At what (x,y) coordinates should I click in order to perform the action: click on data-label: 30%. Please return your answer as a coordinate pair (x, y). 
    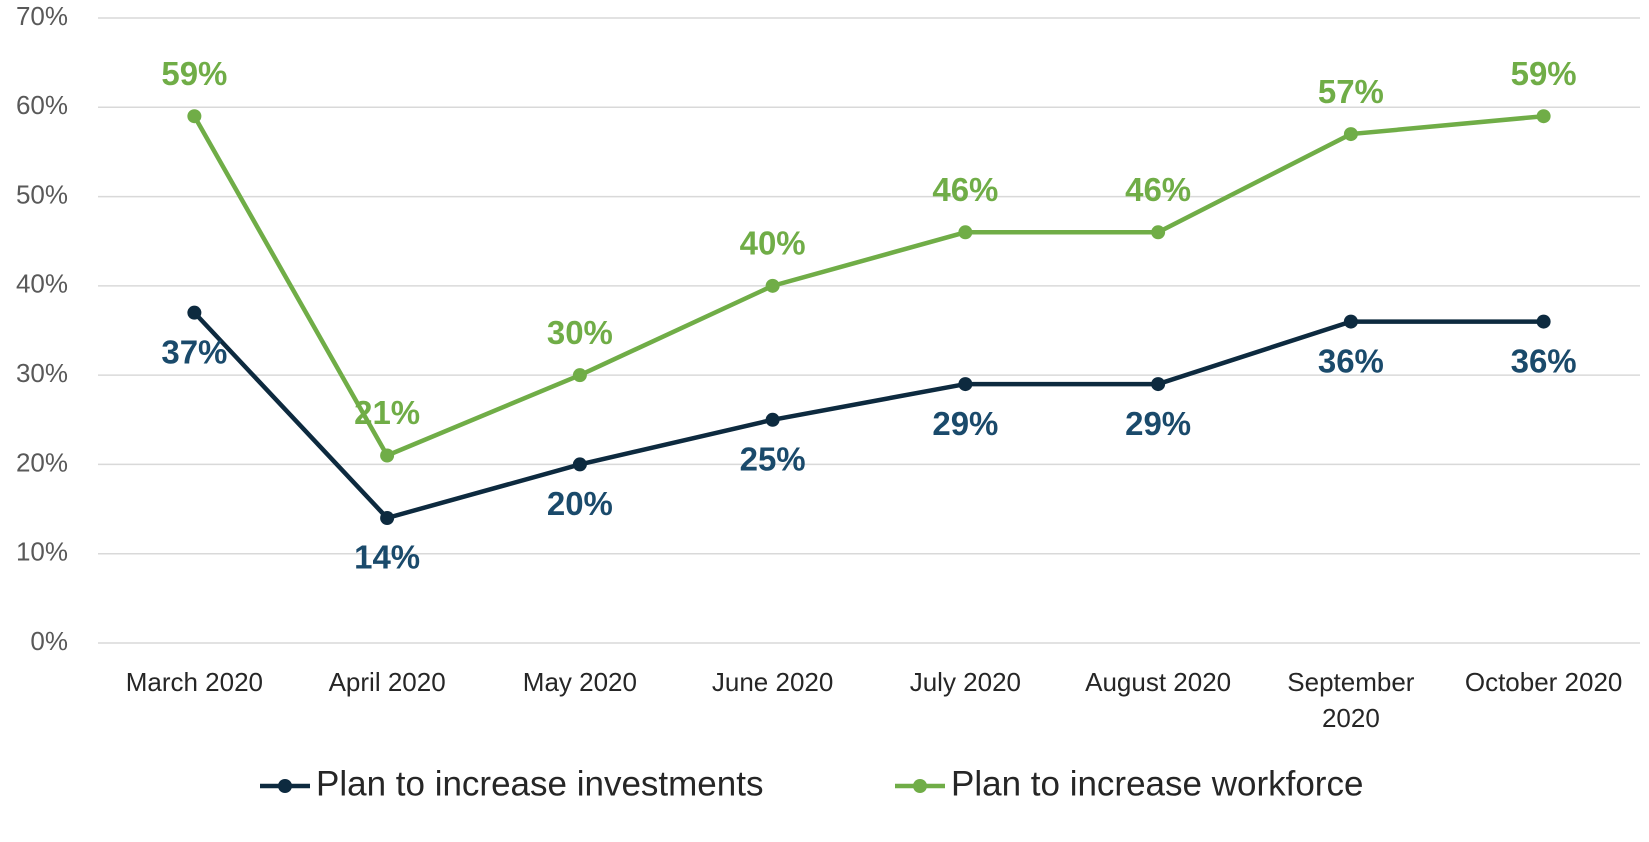
    Looking at the image, I should click on (580, 332).